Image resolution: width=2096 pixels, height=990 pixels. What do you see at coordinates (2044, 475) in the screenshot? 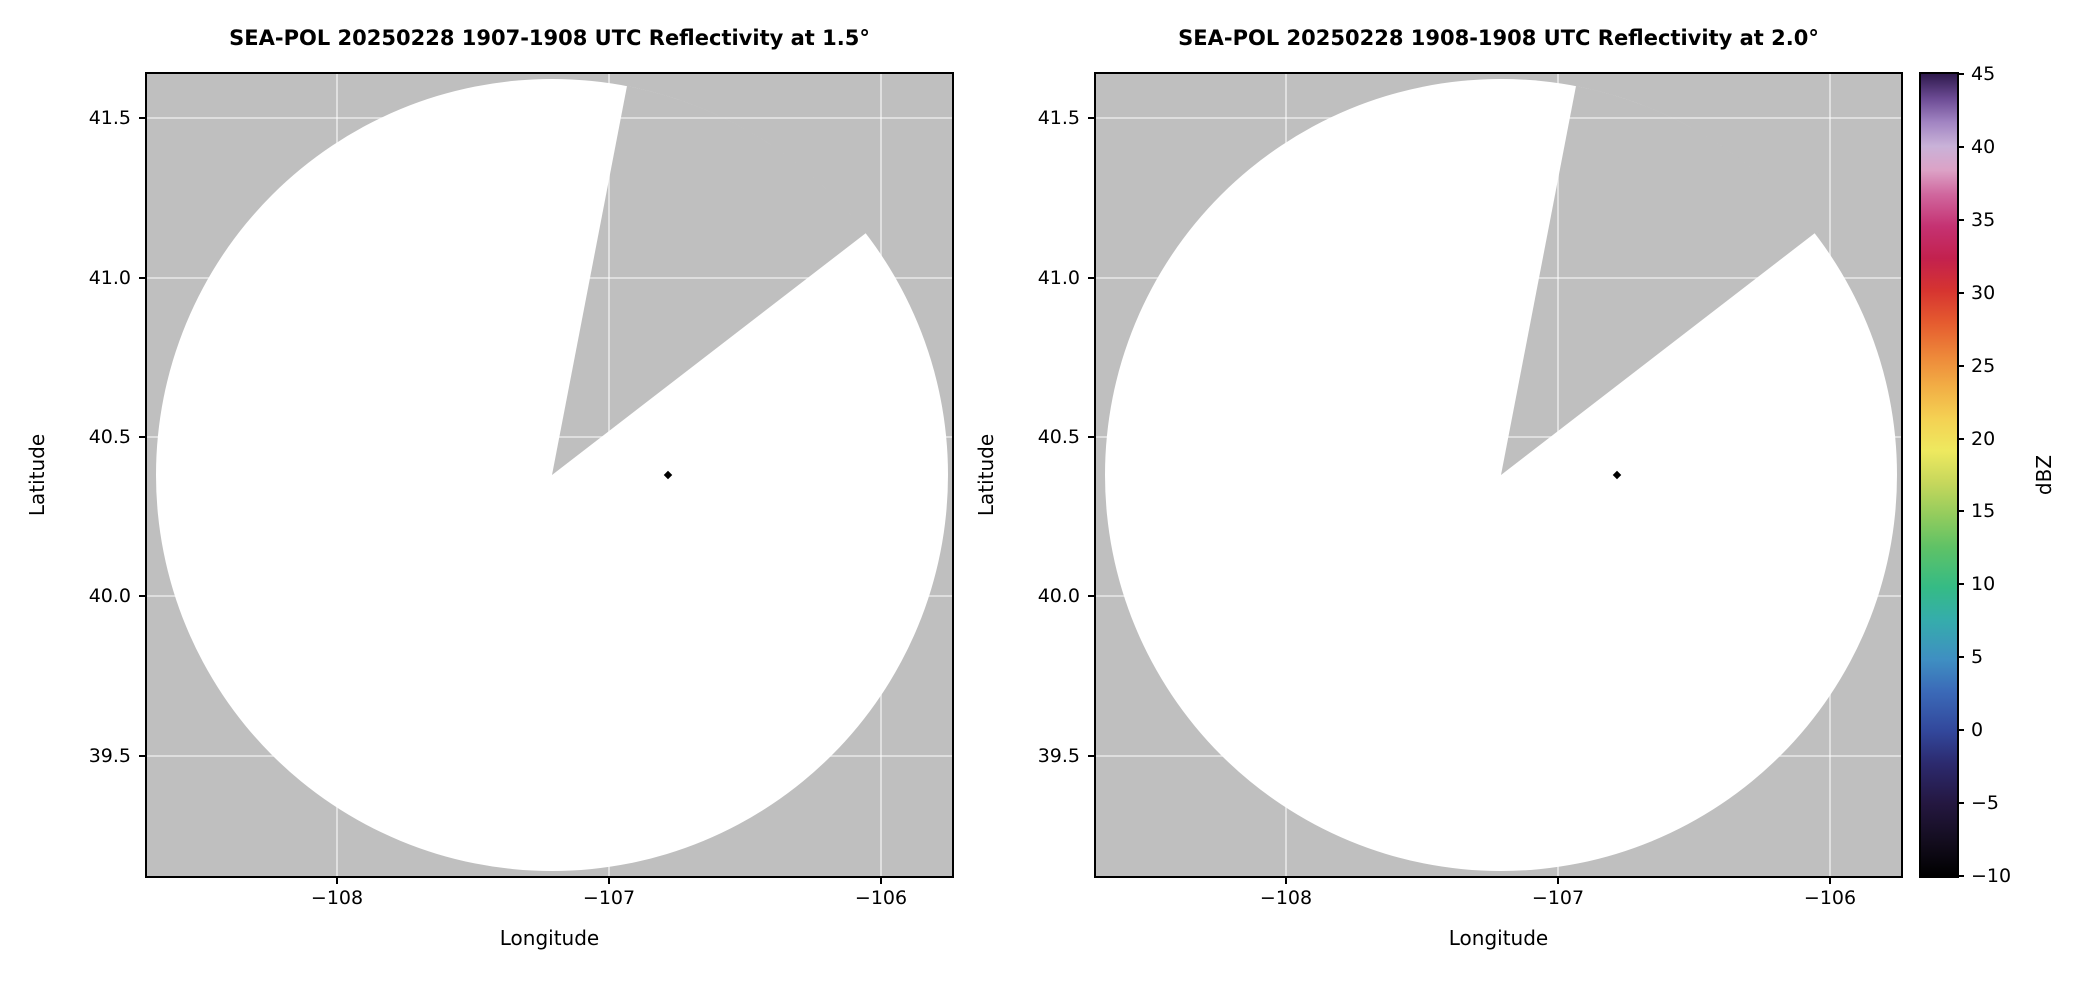
I see `colorbar-axis-label: dBZ` at bounding box center [2044, 475].